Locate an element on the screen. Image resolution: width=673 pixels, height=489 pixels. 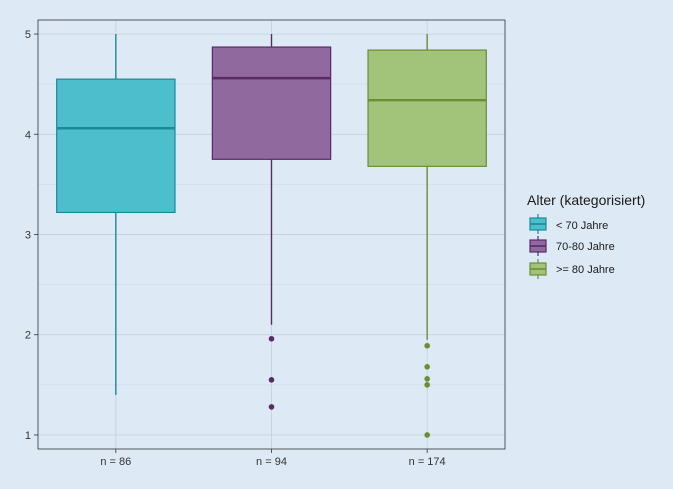
y-tick-label: 5 is located at coordinates (28, 35).